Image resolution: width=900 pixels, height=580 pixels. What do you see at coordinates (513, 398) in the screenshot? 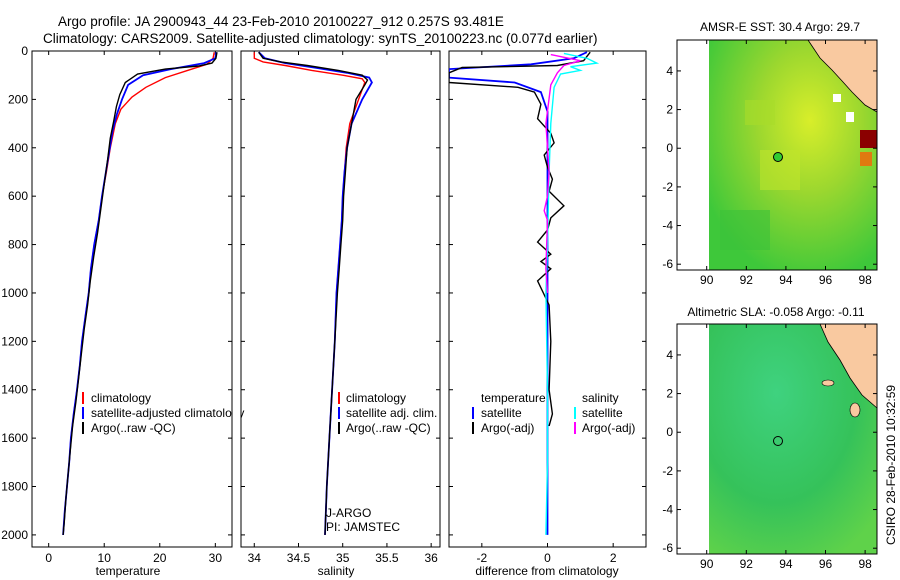
I see `legend-header-temperature: temperature` at bounding box center [513, 398].